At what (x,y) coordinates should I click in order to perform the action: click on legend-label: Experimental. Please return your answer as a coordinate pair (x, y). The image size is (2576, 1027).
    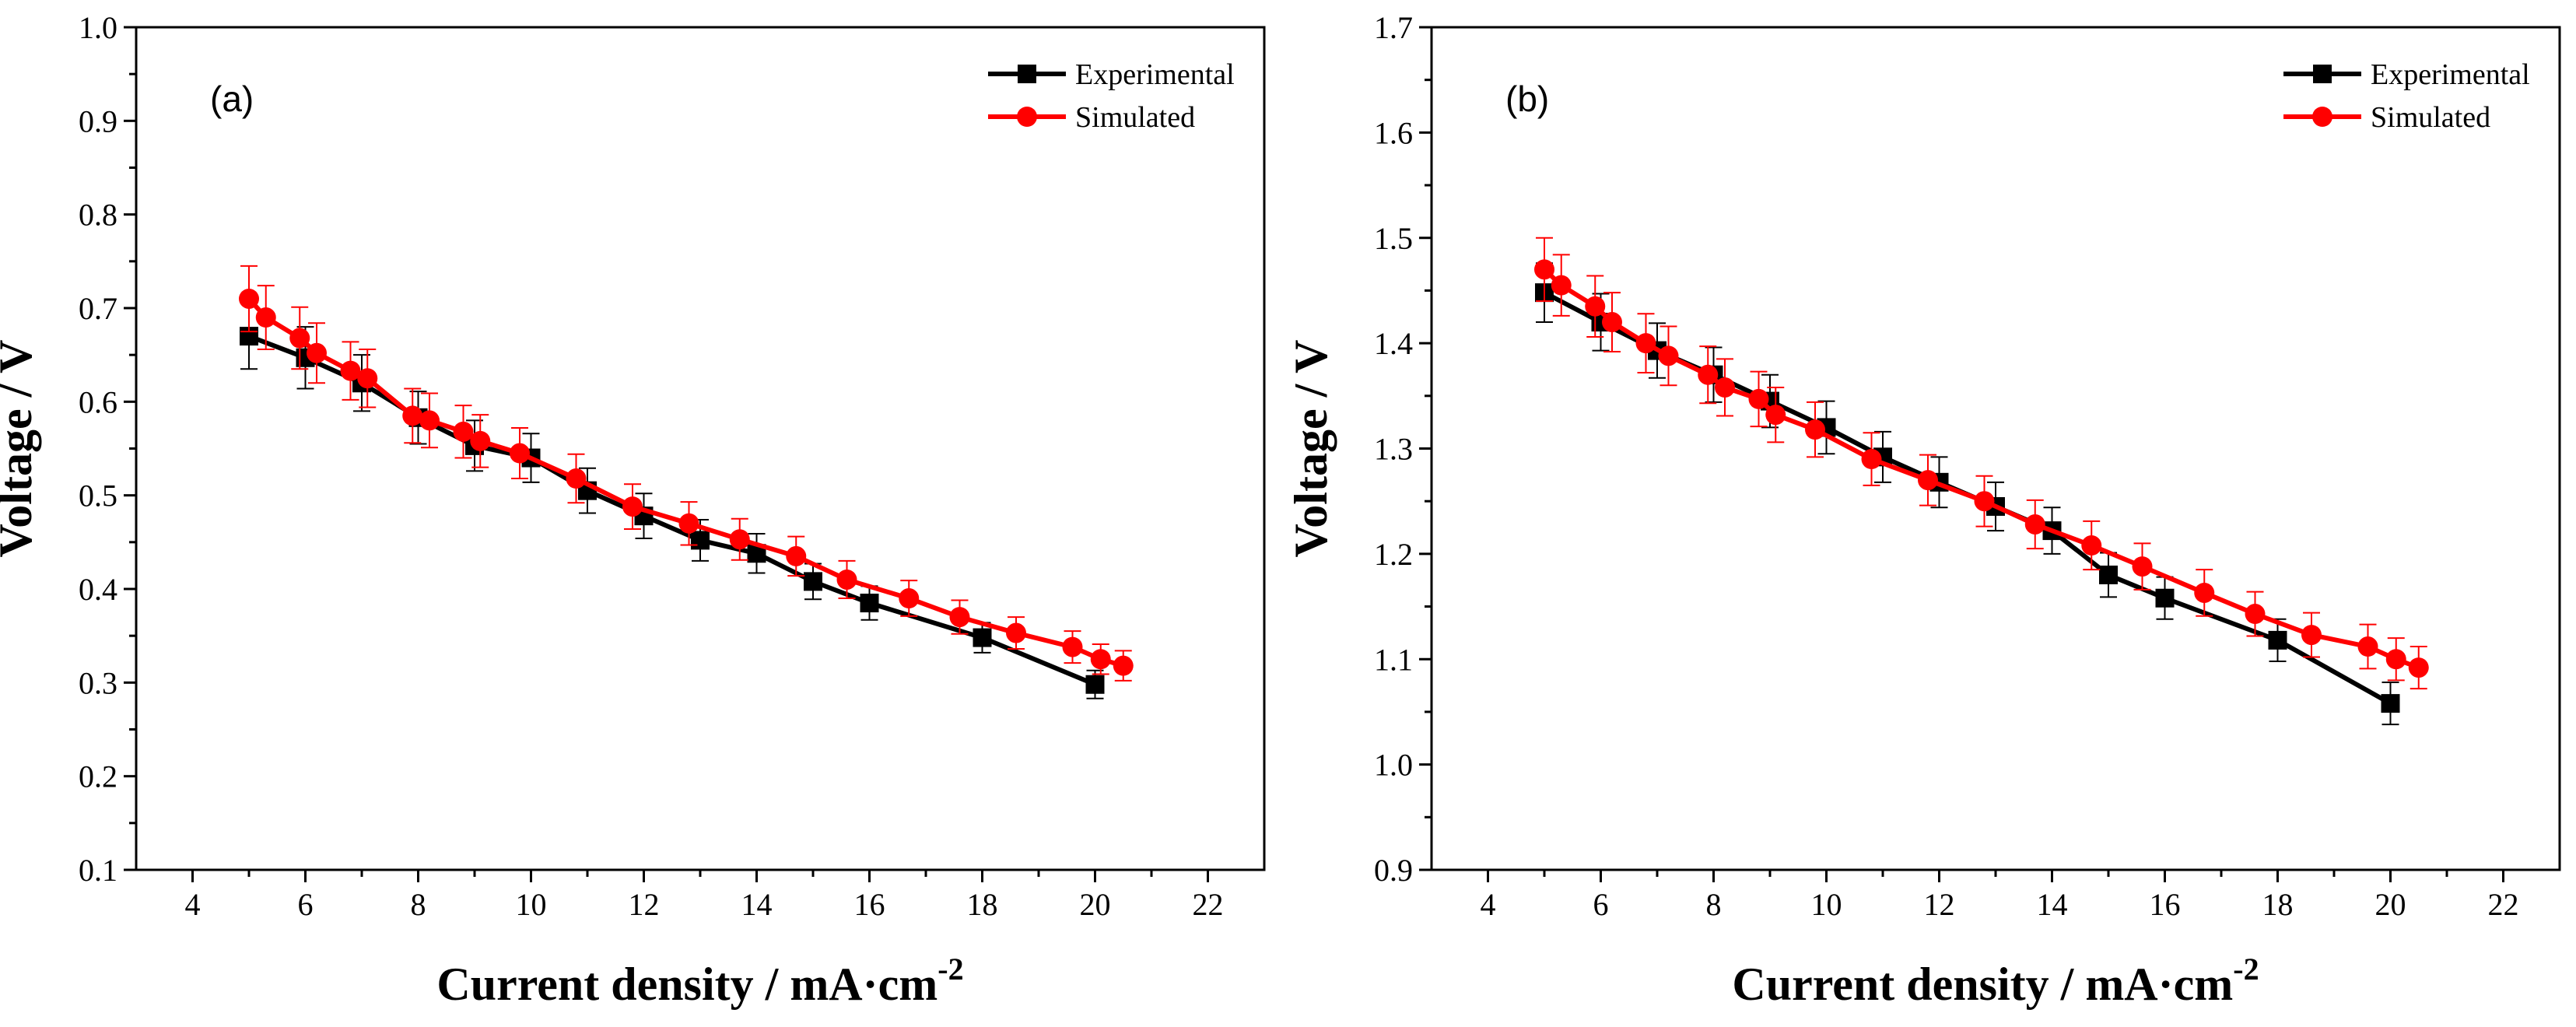
    Looking at the image, I should click on (1155, 74).